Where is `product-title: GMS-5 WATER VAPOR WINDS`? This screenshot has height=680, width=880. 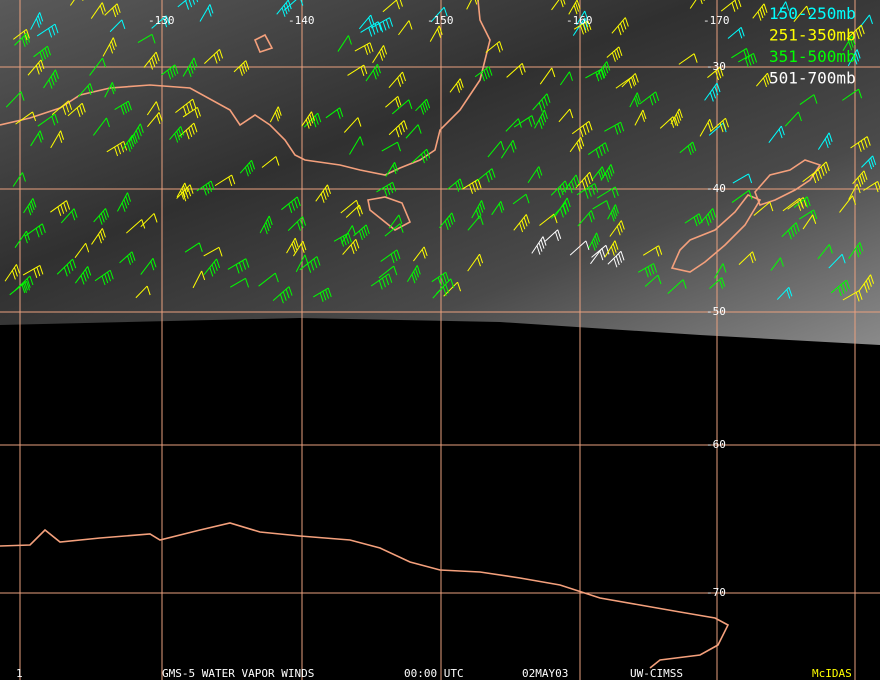
product-title: GMS-5 WATER VAPOR WINDS is located at coordinates (238, 673).